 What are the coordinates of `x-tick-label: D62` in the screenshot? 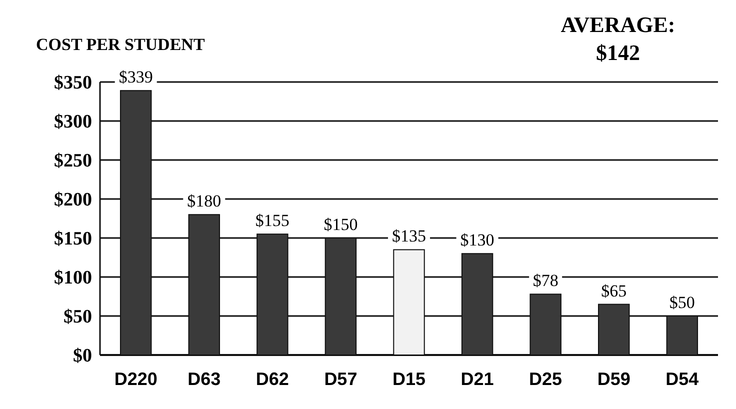 It's located at (272, 379).